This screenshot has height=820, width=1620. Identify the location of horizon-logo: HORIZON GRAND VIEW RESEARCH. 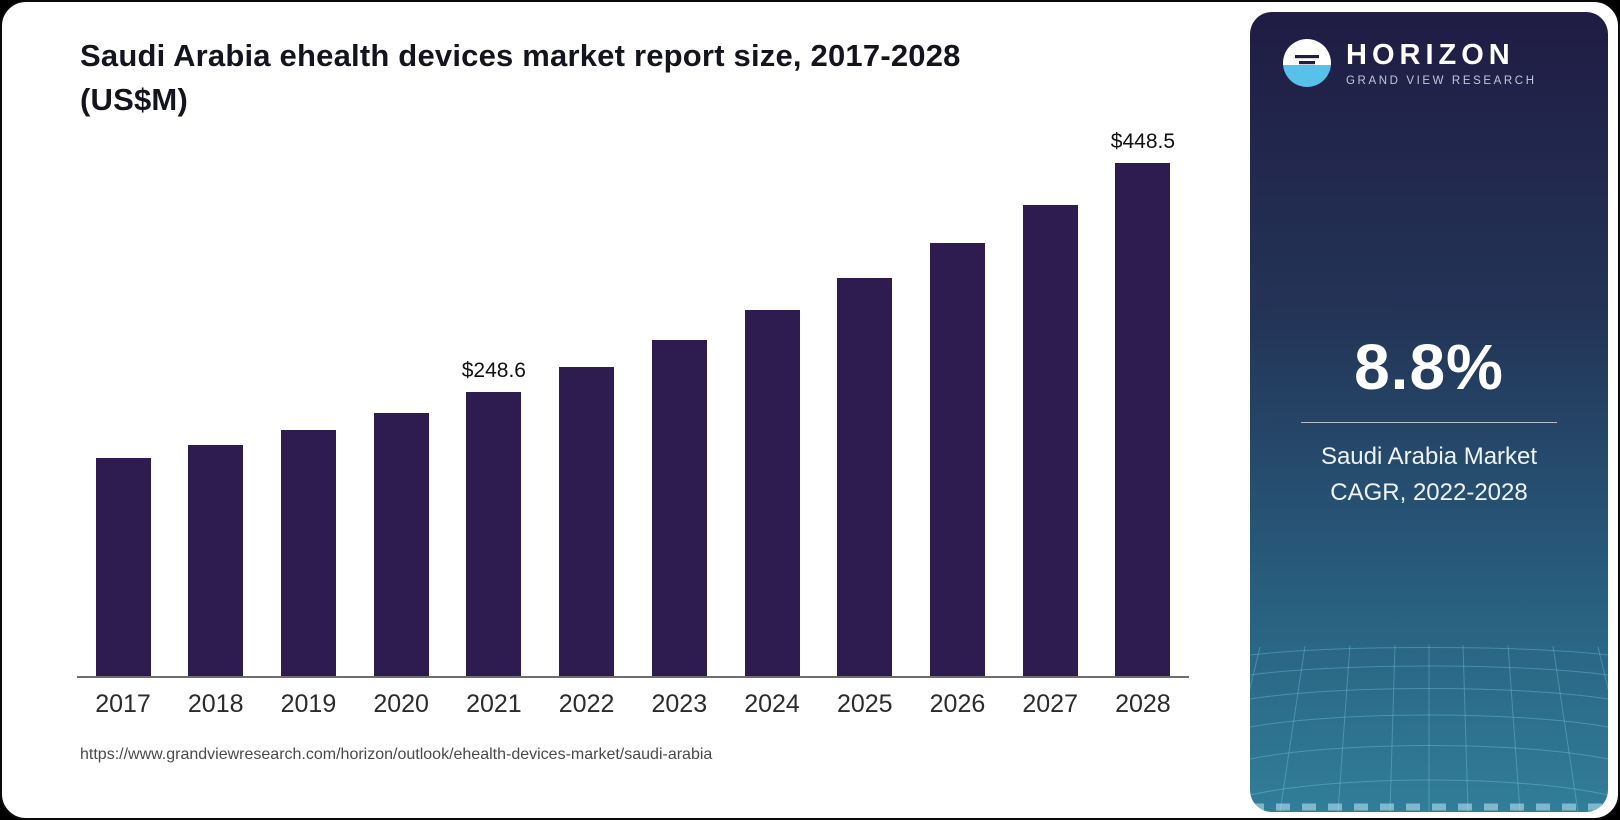
(1435, 63).